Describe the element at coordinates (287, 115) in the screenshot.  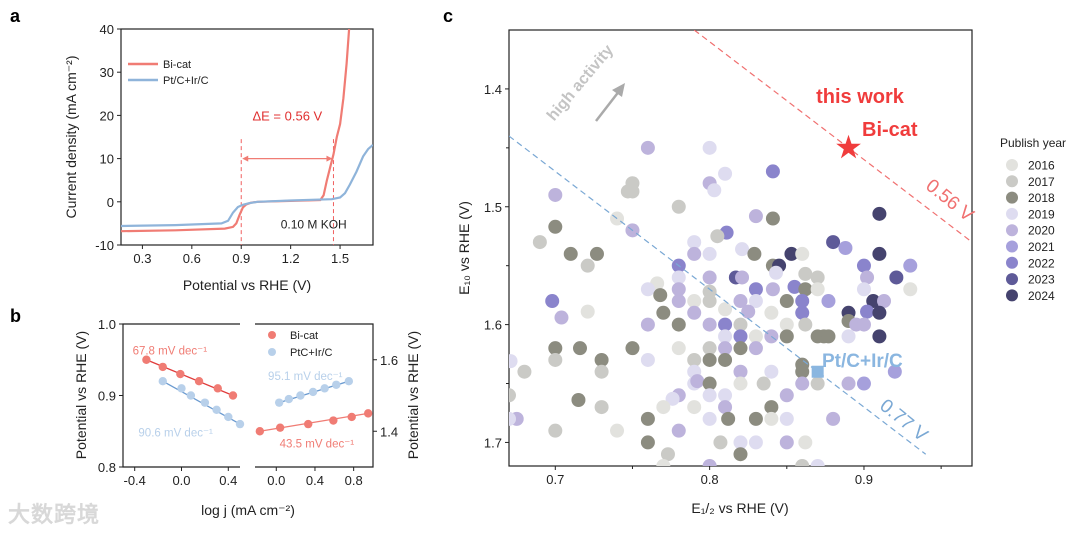
I see `delta-e-label: ΔE = 0.56 V` at that location.